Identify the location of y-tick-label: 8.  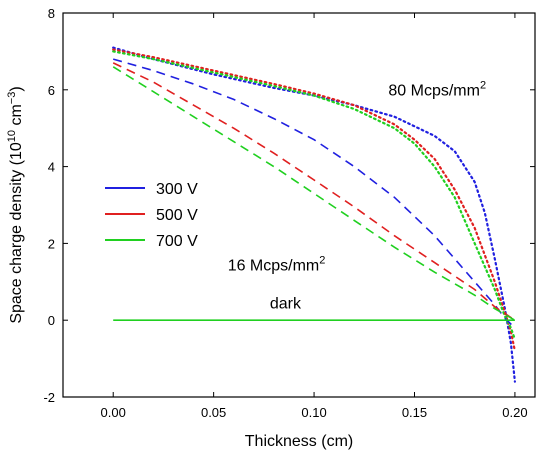
(51, 13).